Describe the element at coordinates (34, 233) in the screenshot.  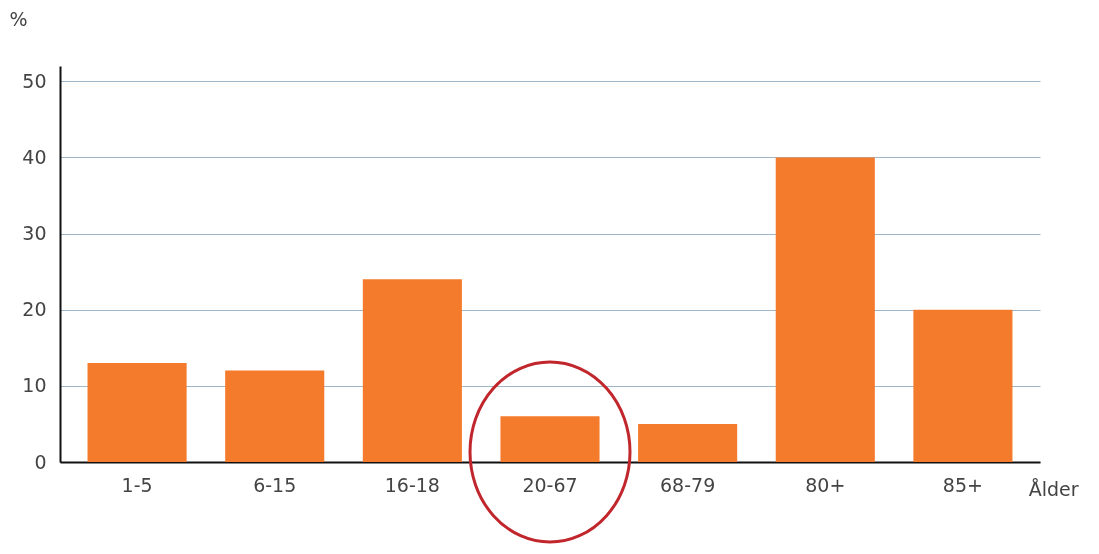
I see `y-tick-label: 30` at that location.